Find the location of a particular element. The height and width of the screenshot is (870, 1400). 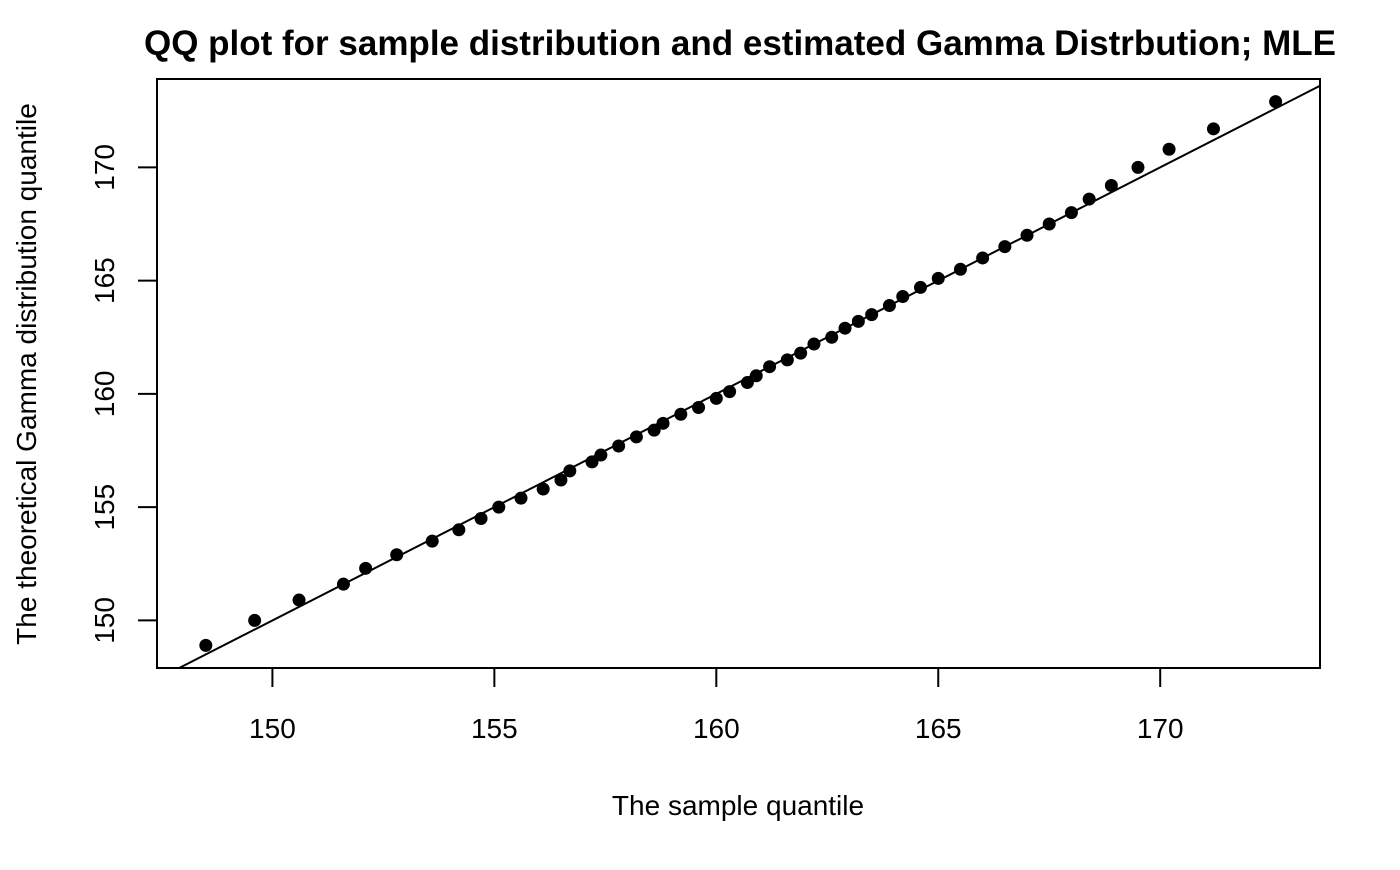

y-tick-label: 150 is located at coordinates (104, 620).